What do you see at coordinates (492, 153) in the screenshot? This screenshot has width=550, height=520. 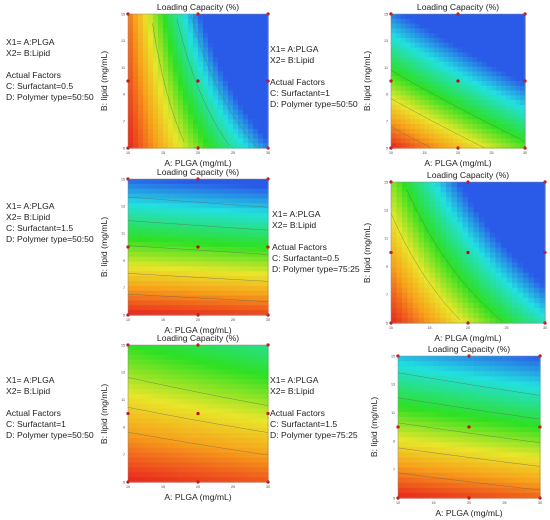 I see `x-tick-label: 25` at bounding box center [492, 153].